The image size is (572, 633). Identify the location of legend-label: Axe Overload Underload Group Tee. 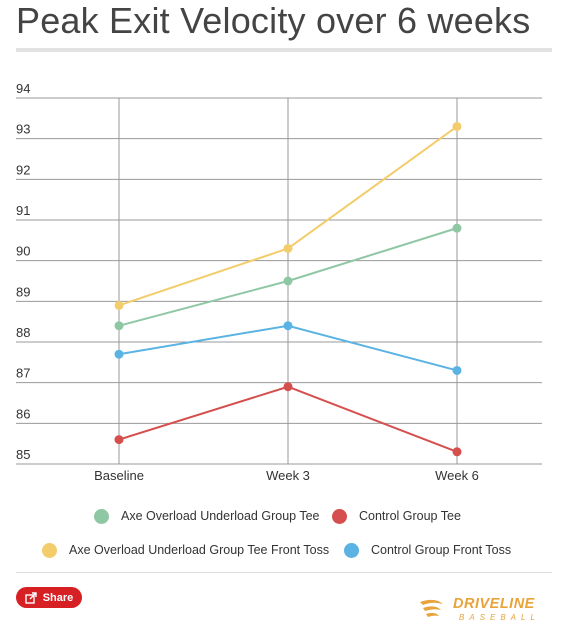
(220, 516).